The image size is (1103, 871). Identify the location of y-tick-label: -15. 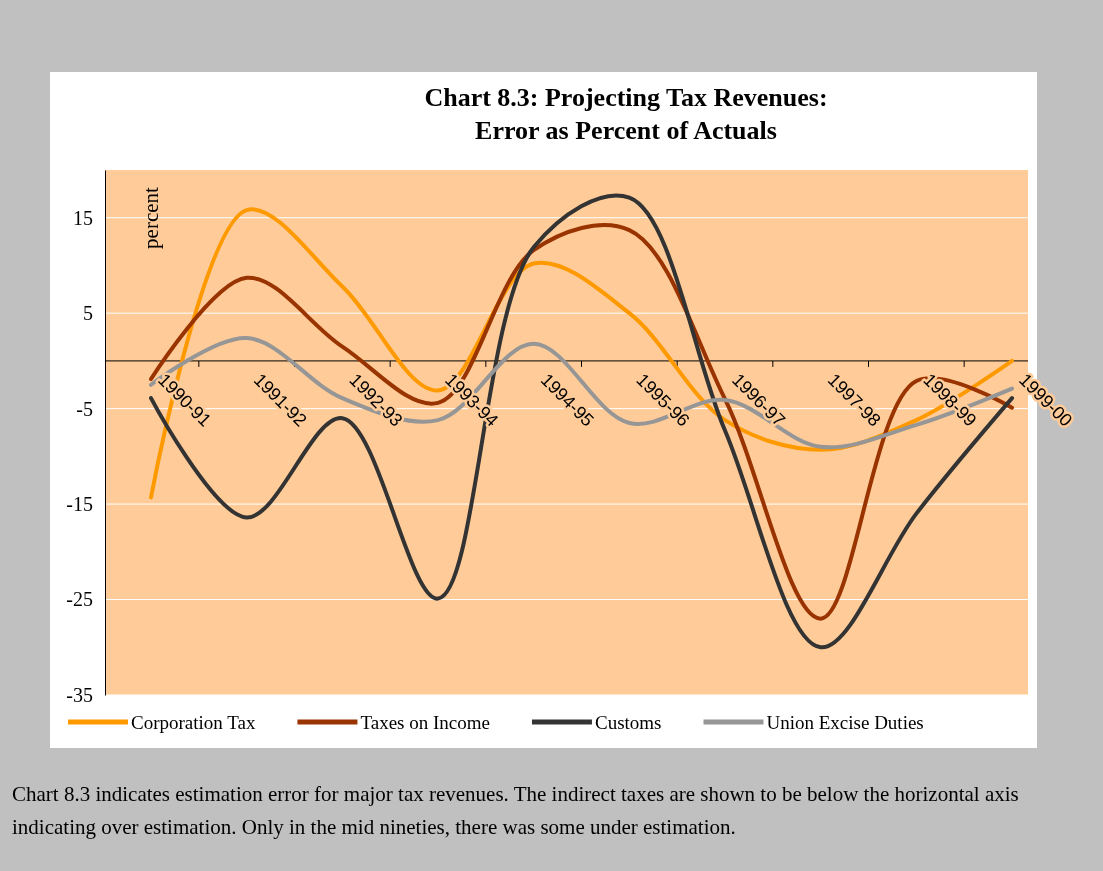
(79, 503).